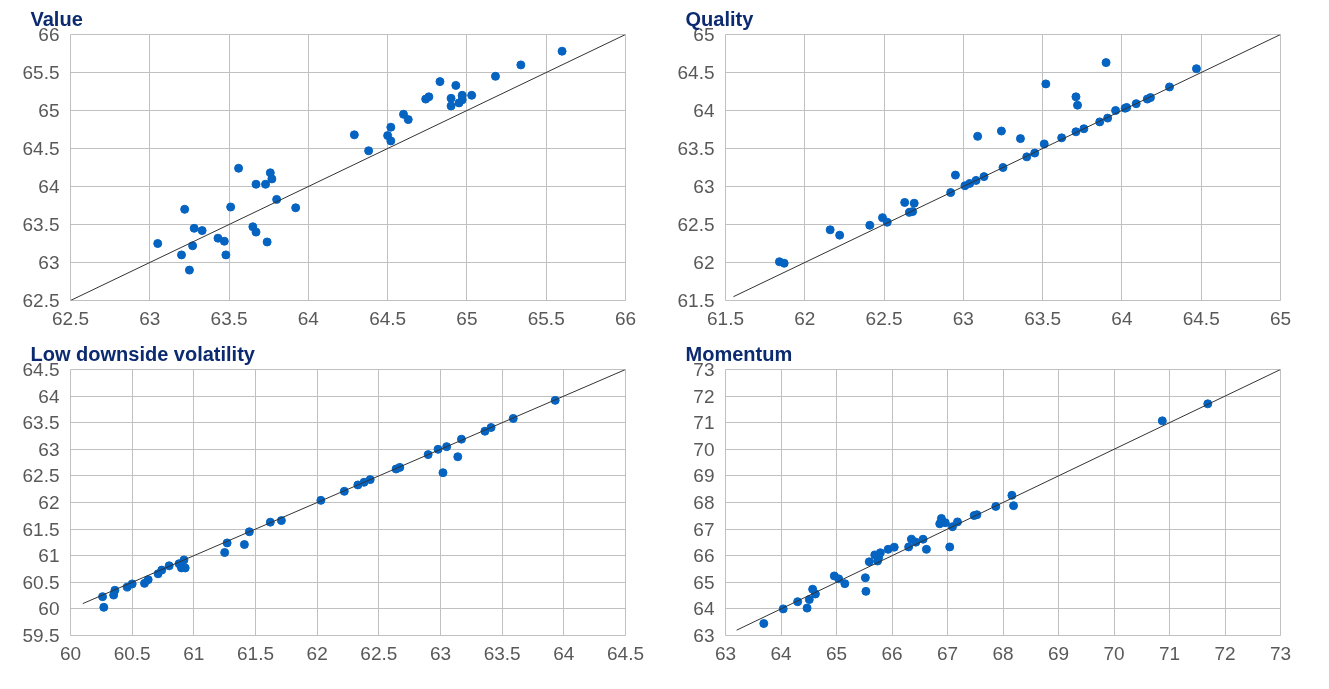 The image size is (1329, 689). Describe the element at coordinates (70, 653) in the screenshot. I see `x-tick-label: 60` at that location.